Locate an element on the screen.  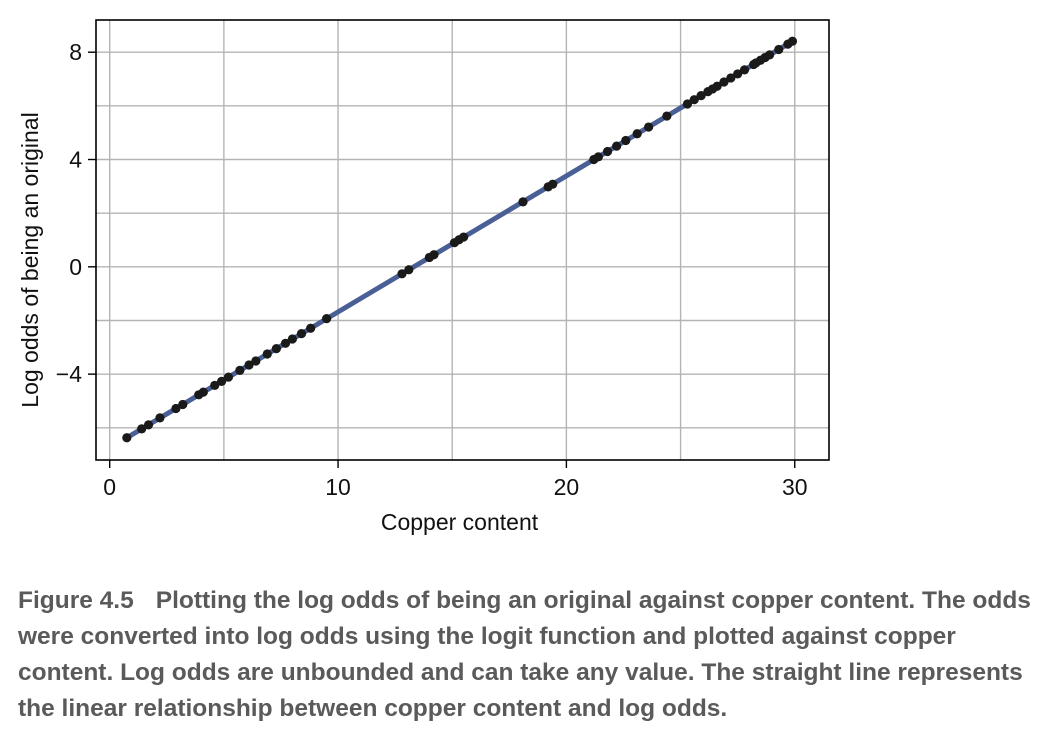
y-tick-label: 8 is located at coordinates (75, 52).